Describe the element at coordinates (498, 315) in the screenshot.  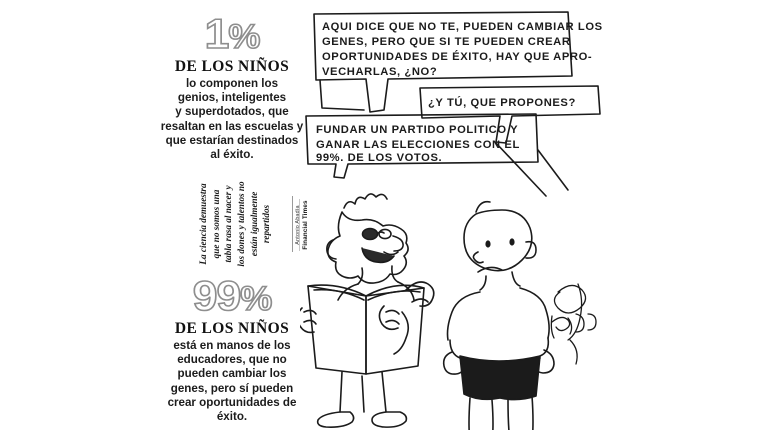
I see `character-boy` at that location.